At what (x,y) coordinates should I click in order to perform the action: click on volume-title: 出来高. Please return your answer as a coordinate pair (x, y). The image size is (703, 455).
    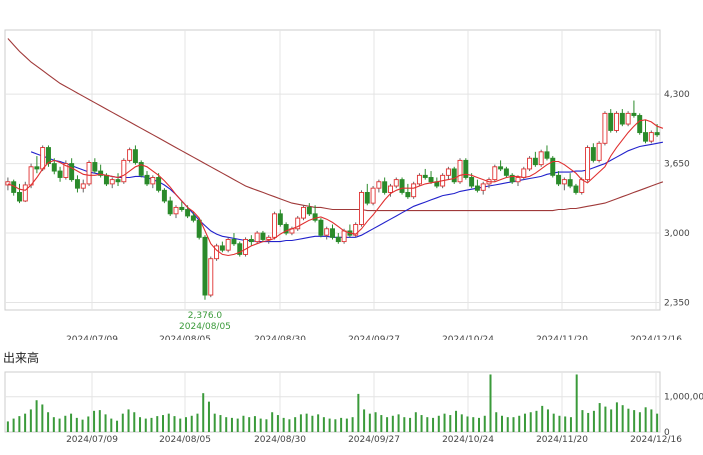
    Looking at the image, I should click on (21, 358).